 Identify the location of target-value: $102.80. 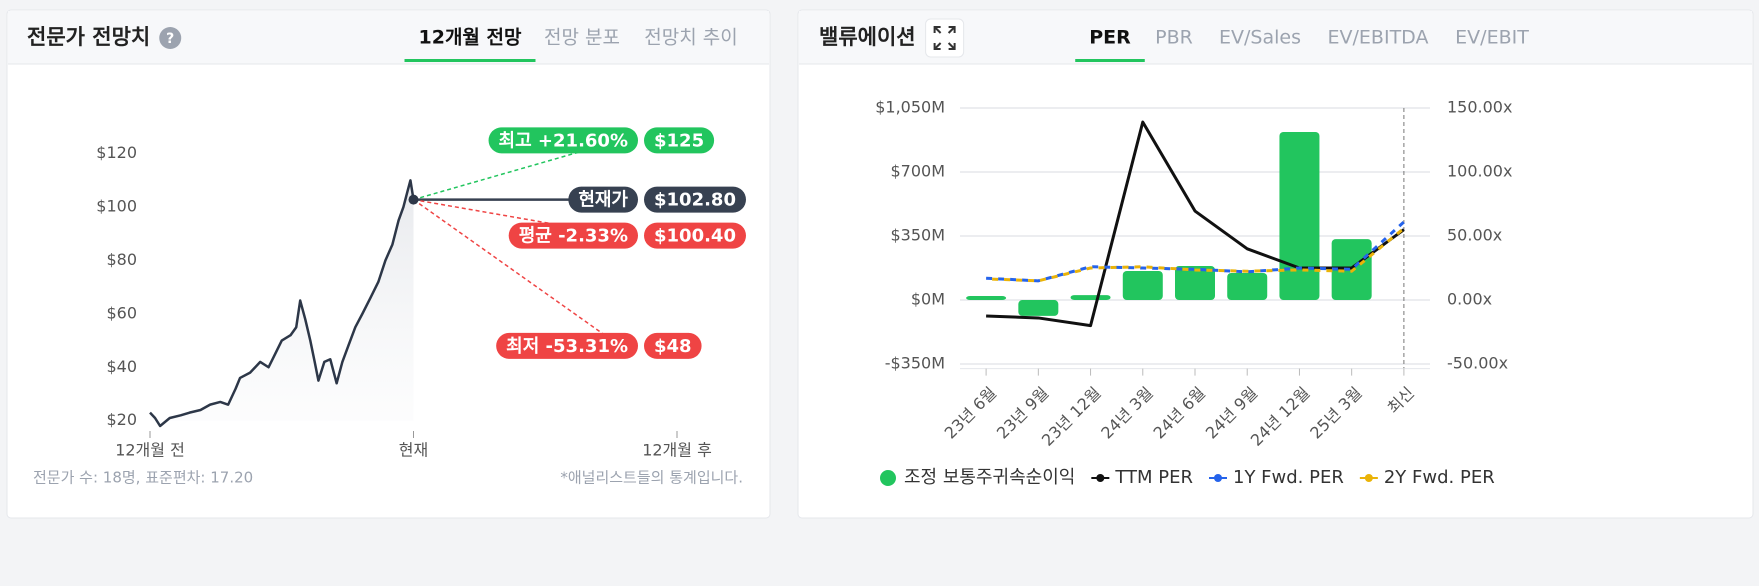
(695, 200).